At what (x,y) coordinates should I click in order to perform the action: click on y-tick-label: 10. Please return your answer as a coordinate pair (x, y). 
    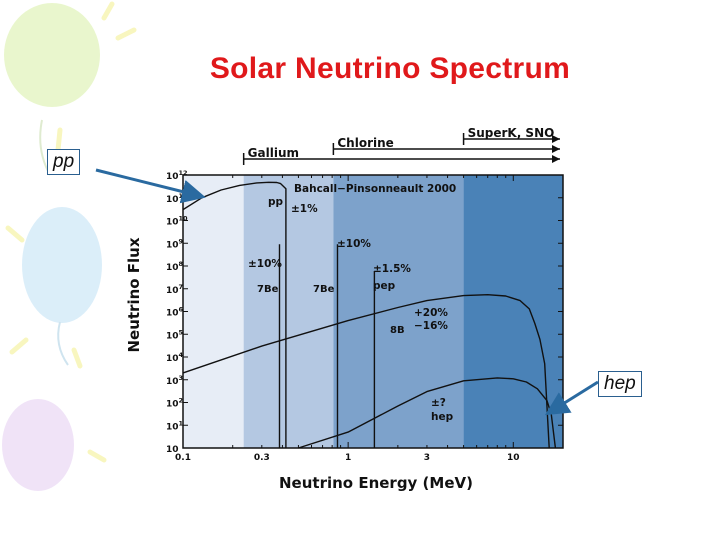
    Looking at the image, I should click on (172, 450).